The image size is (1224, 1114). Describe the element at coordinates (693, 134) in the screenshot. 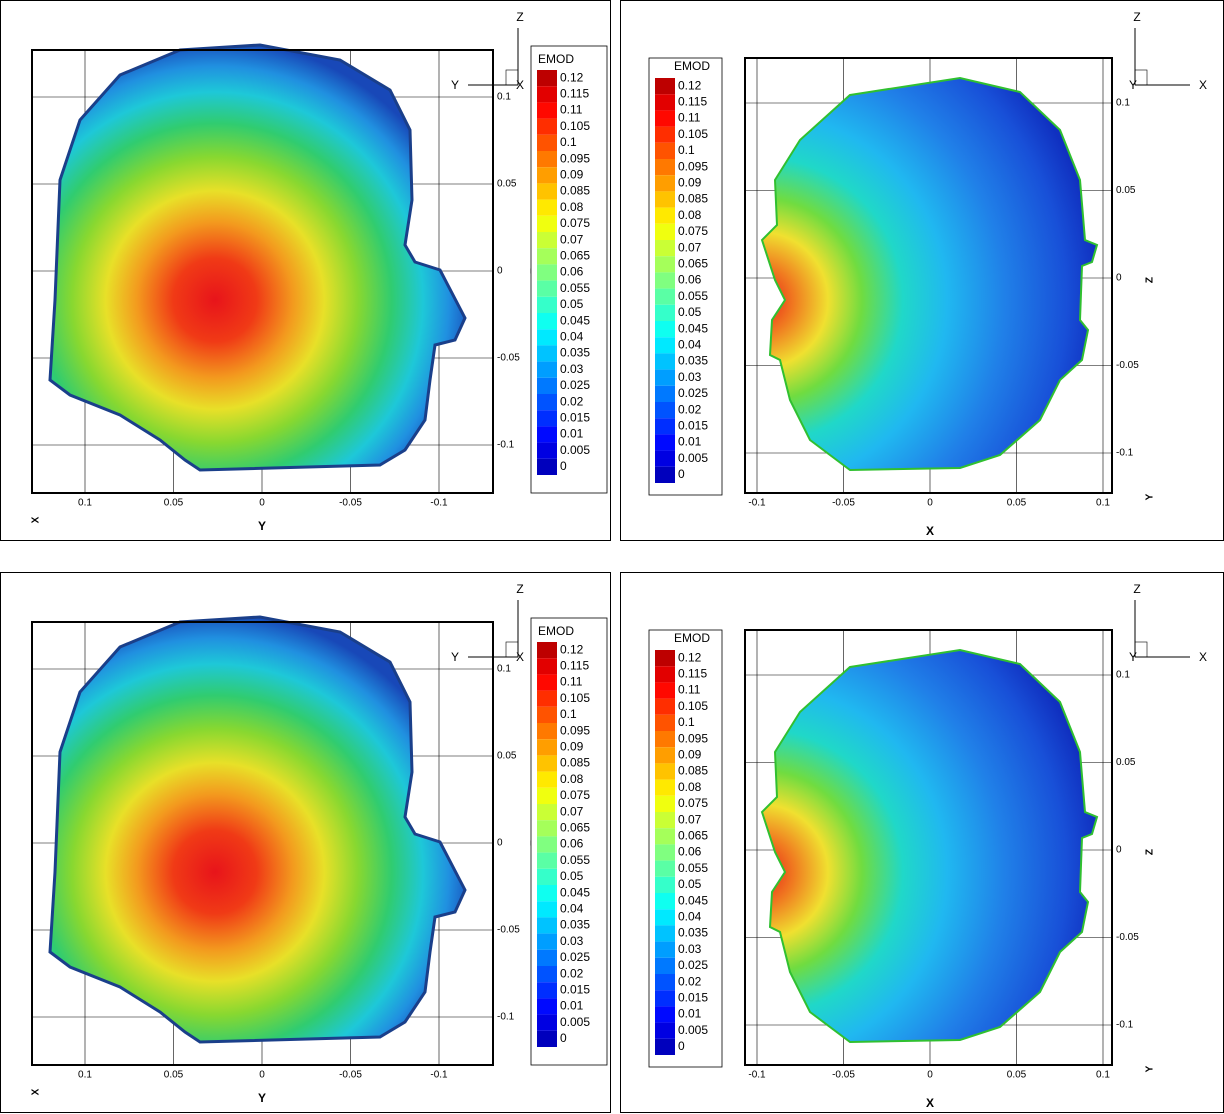

I see `legend-label: 0.105` at that location.